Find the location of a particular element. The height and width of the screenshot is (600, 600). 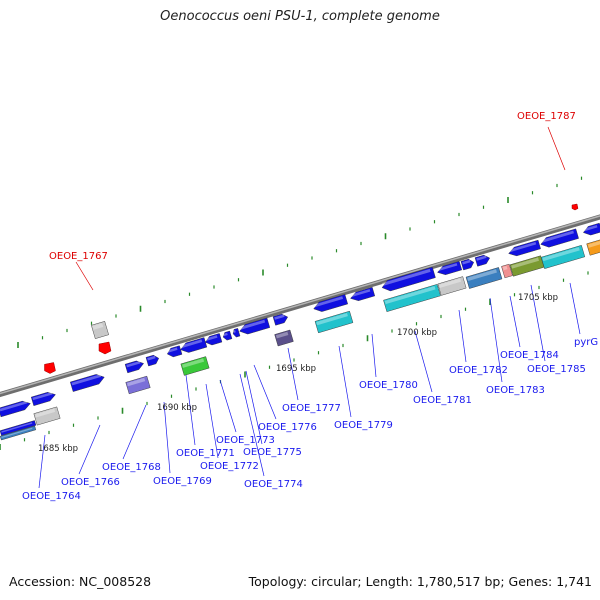

gene-label-oeoe-1766: OEOE_1766 is located at coordinates (90, 482).